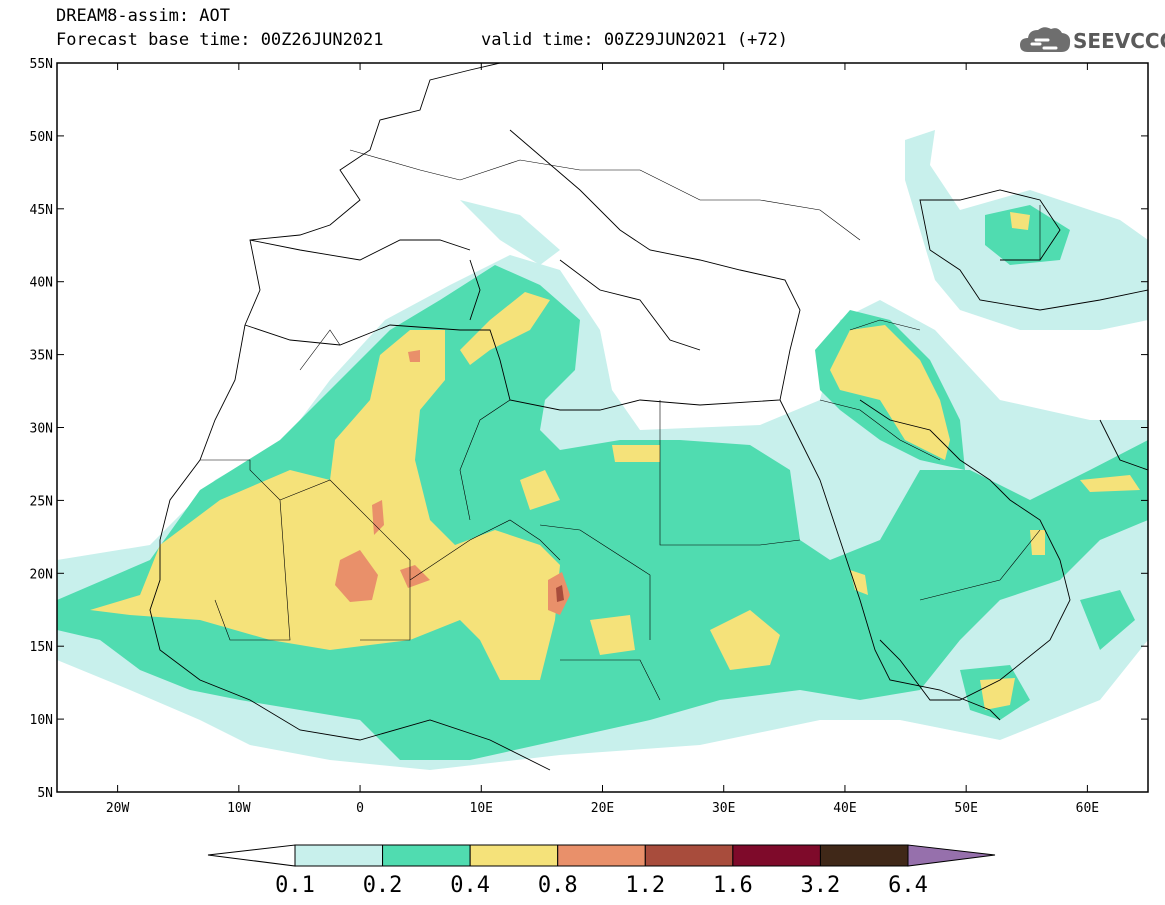  I want to click on lon-tick-label: 30E, so click(723, 808).